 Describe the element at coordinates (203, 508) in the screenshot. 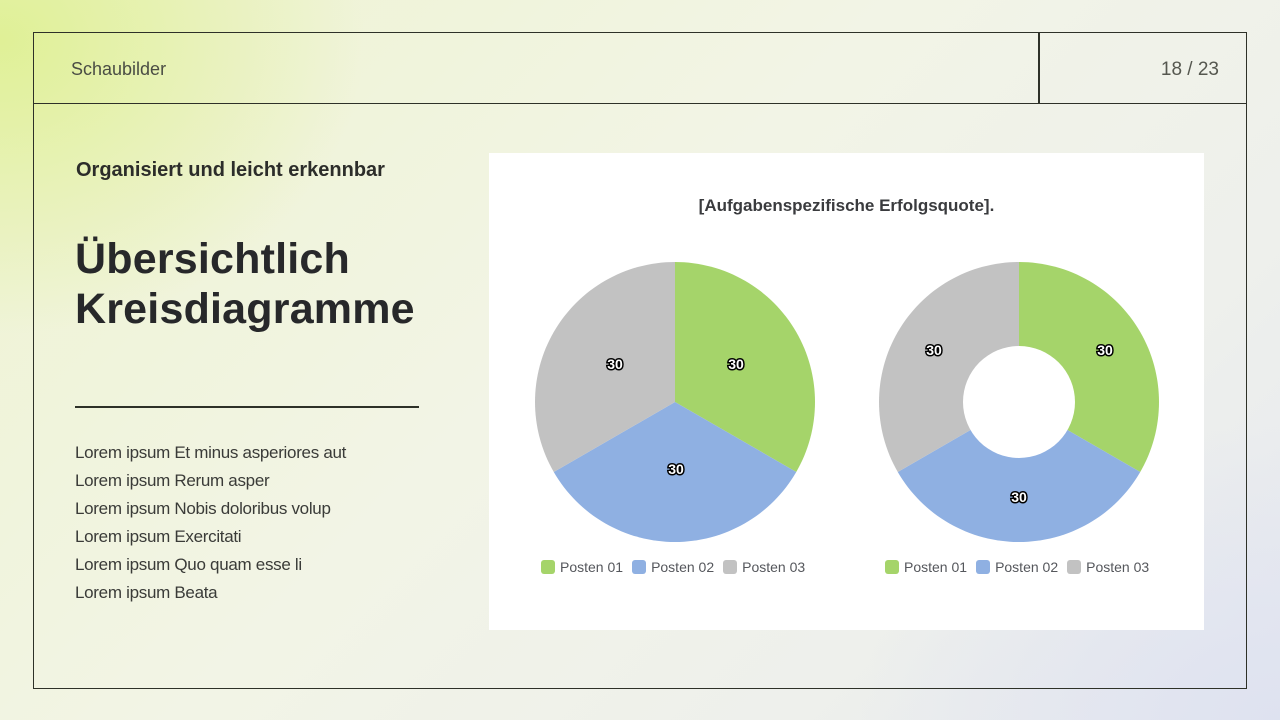

I see `list-item: Lorem ipsum Nobis doloribus volup` at that location.